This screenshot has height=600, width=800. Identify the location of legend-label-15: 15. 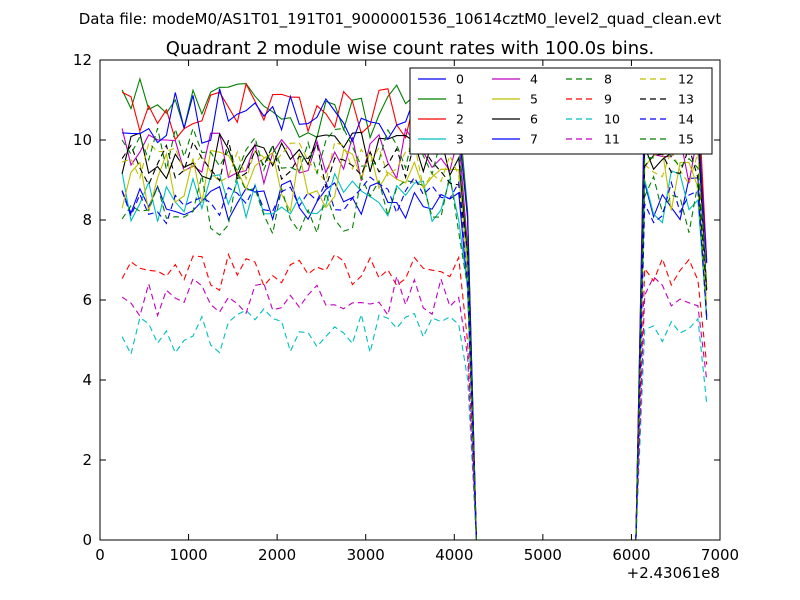
(686, 139).